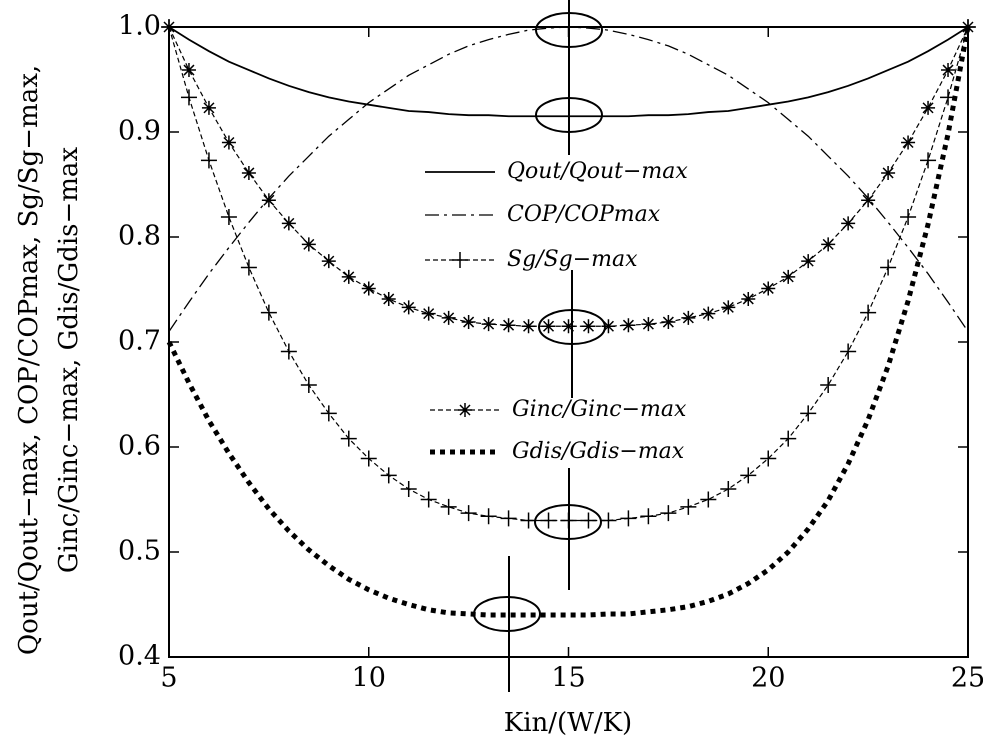 The width and height of the screenshot is (983, 748). Describe the element at coordinates (139, 551) in the screenshot. I see `y-tick-label: 0.5` at that location.